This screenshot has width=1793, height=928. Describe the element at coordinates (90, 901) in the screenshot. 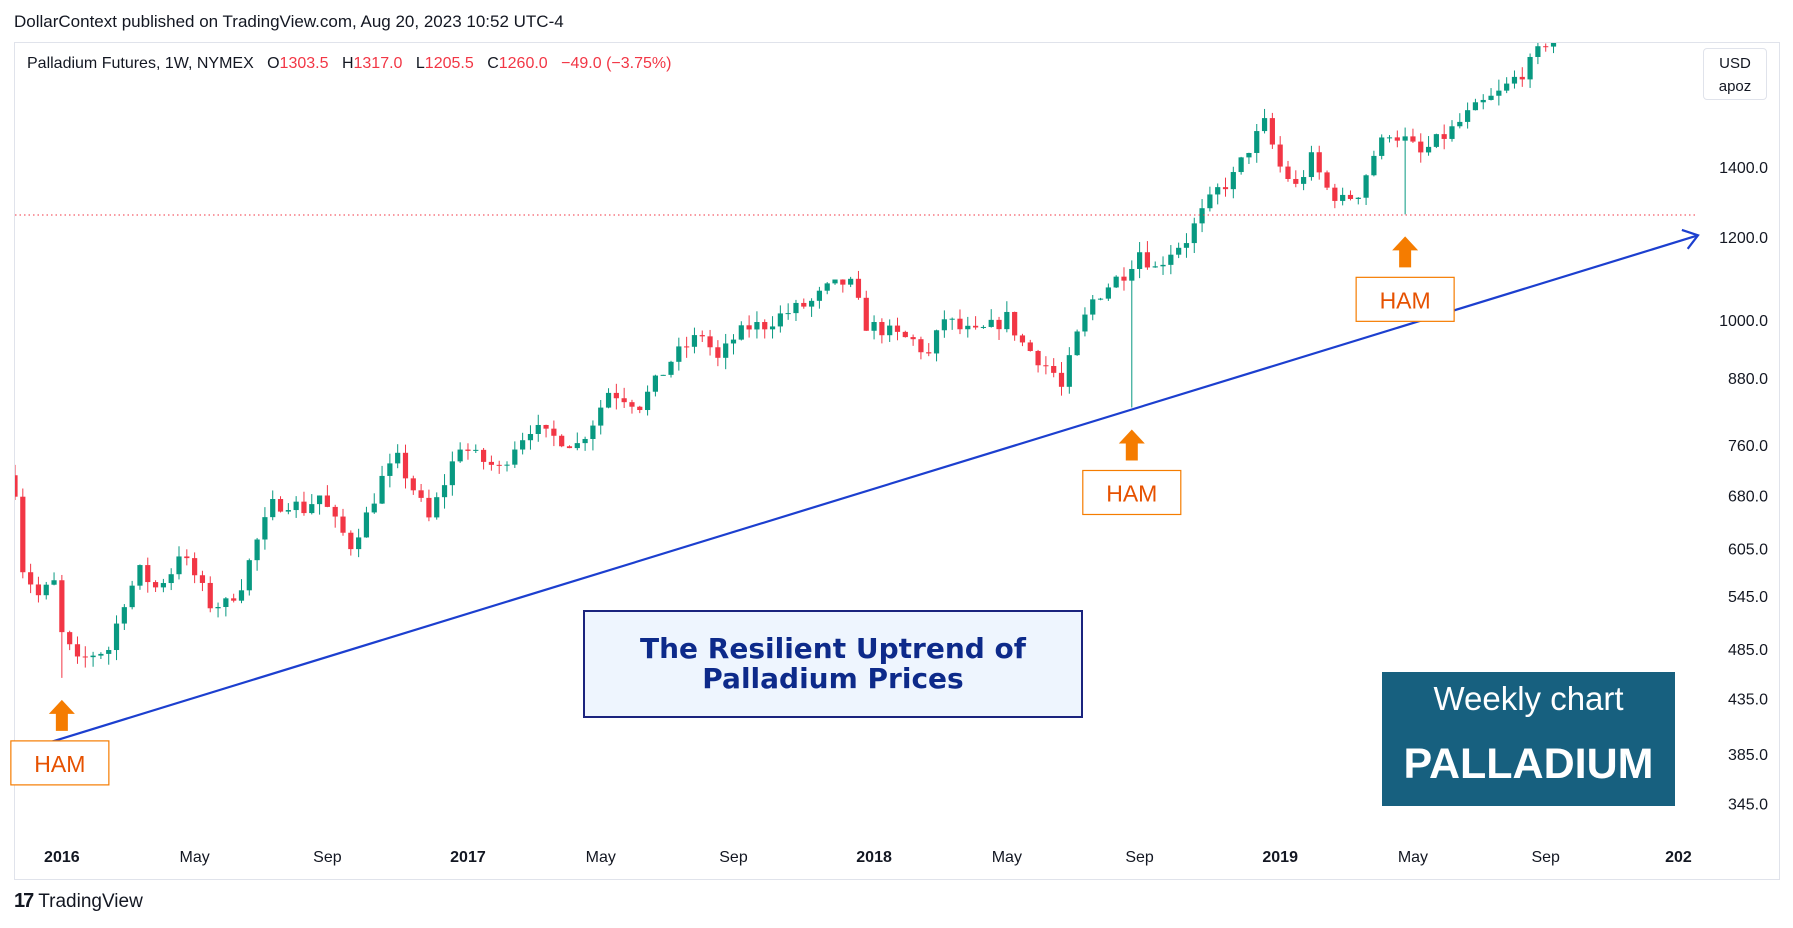

I see `tradingview-brand: TradingView` at that location.